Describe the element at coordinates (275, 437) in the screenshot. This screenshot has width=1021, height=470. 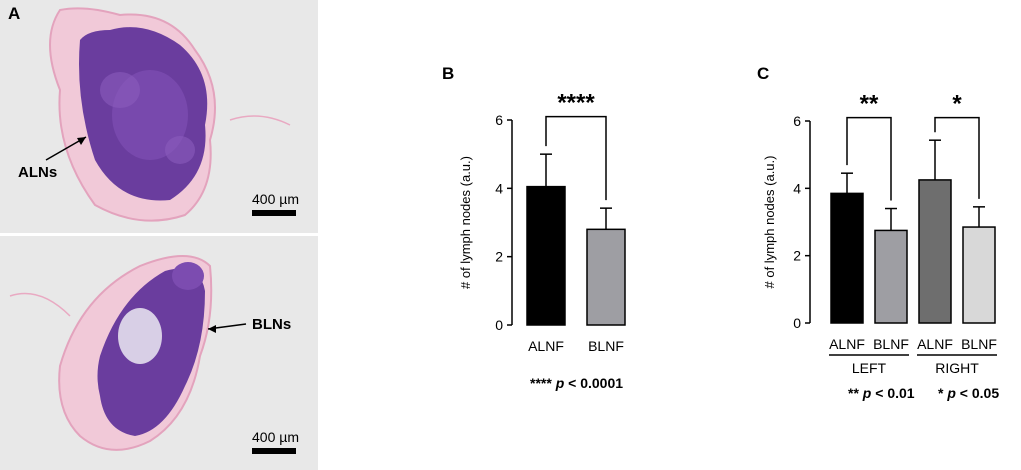
I see `scale-text-bottom: 400 µm` at that location.